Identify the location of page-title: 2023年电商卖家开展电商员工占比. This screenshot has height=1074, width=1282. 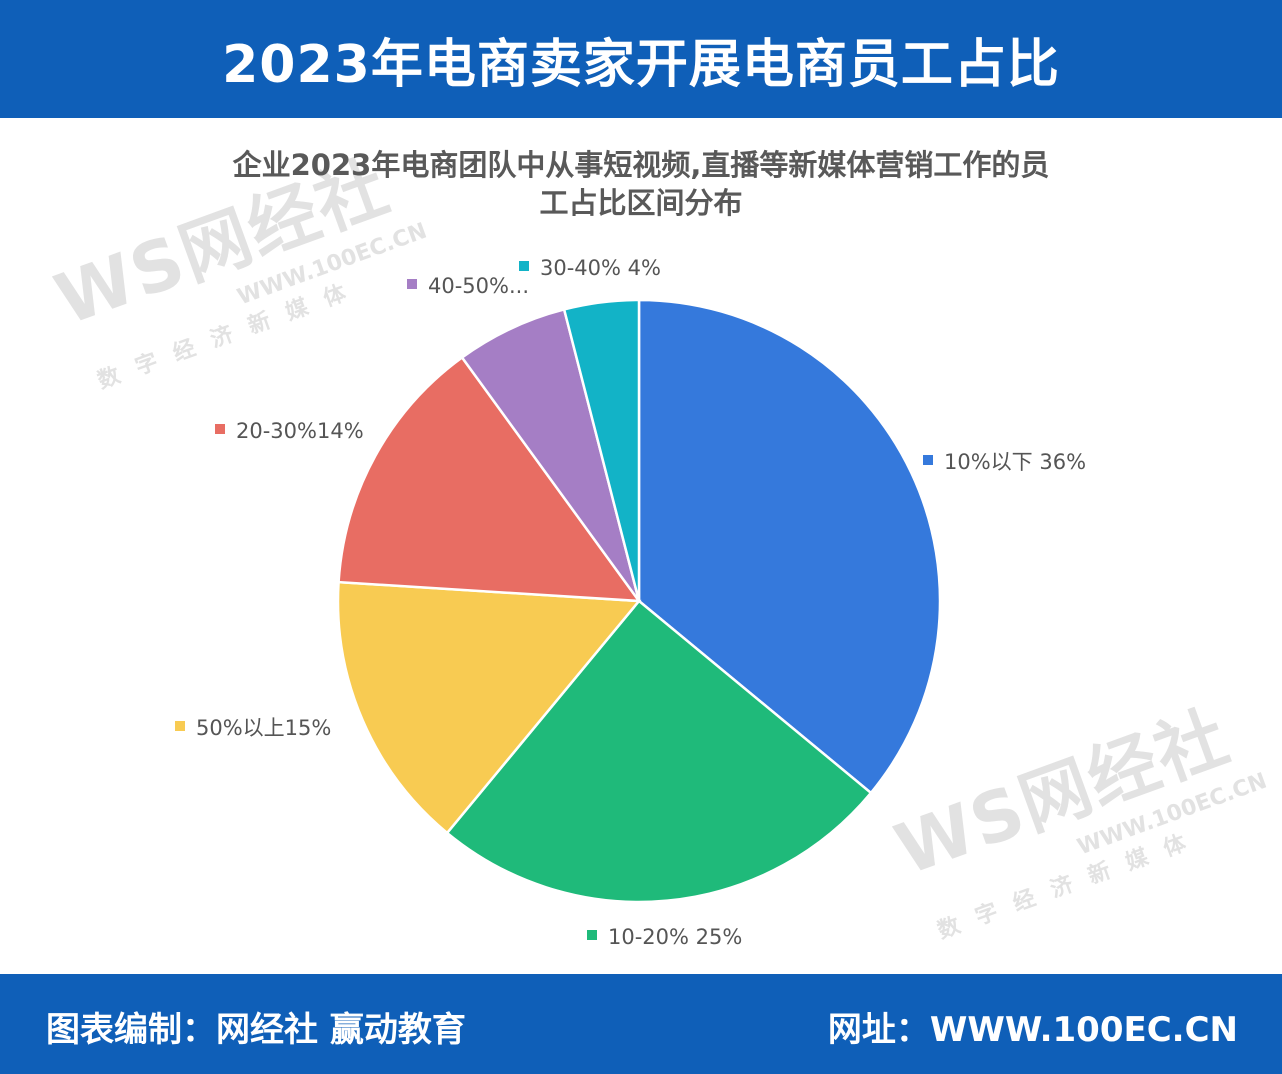
(641, 64).